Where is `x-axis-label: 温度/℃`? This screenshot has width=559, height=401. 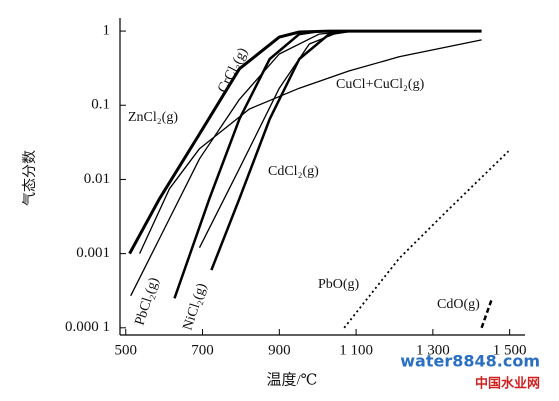 x-axis-label: 温度/℃ is located at coordinates (292, 379).